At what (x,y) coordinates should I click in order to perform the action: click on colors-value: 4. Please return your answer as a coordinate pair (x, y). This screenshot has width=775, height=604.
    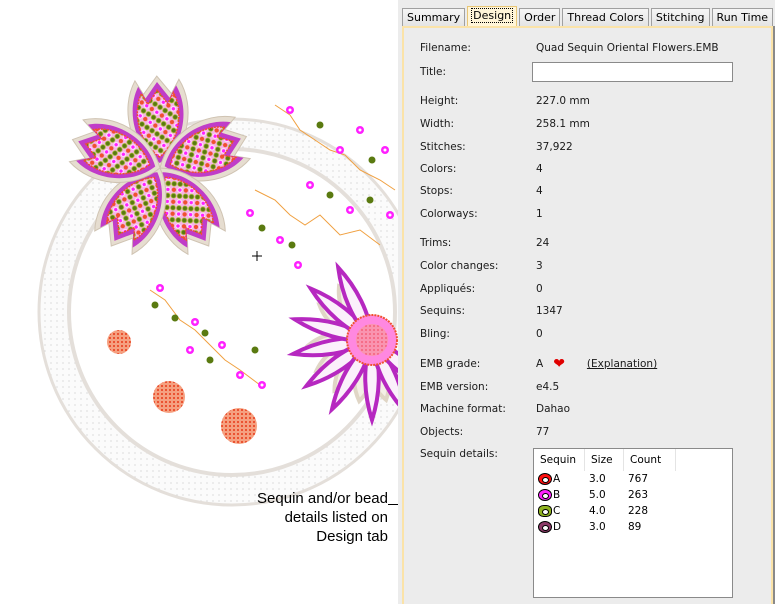
    Looking at the image, I should click on (539, 169).